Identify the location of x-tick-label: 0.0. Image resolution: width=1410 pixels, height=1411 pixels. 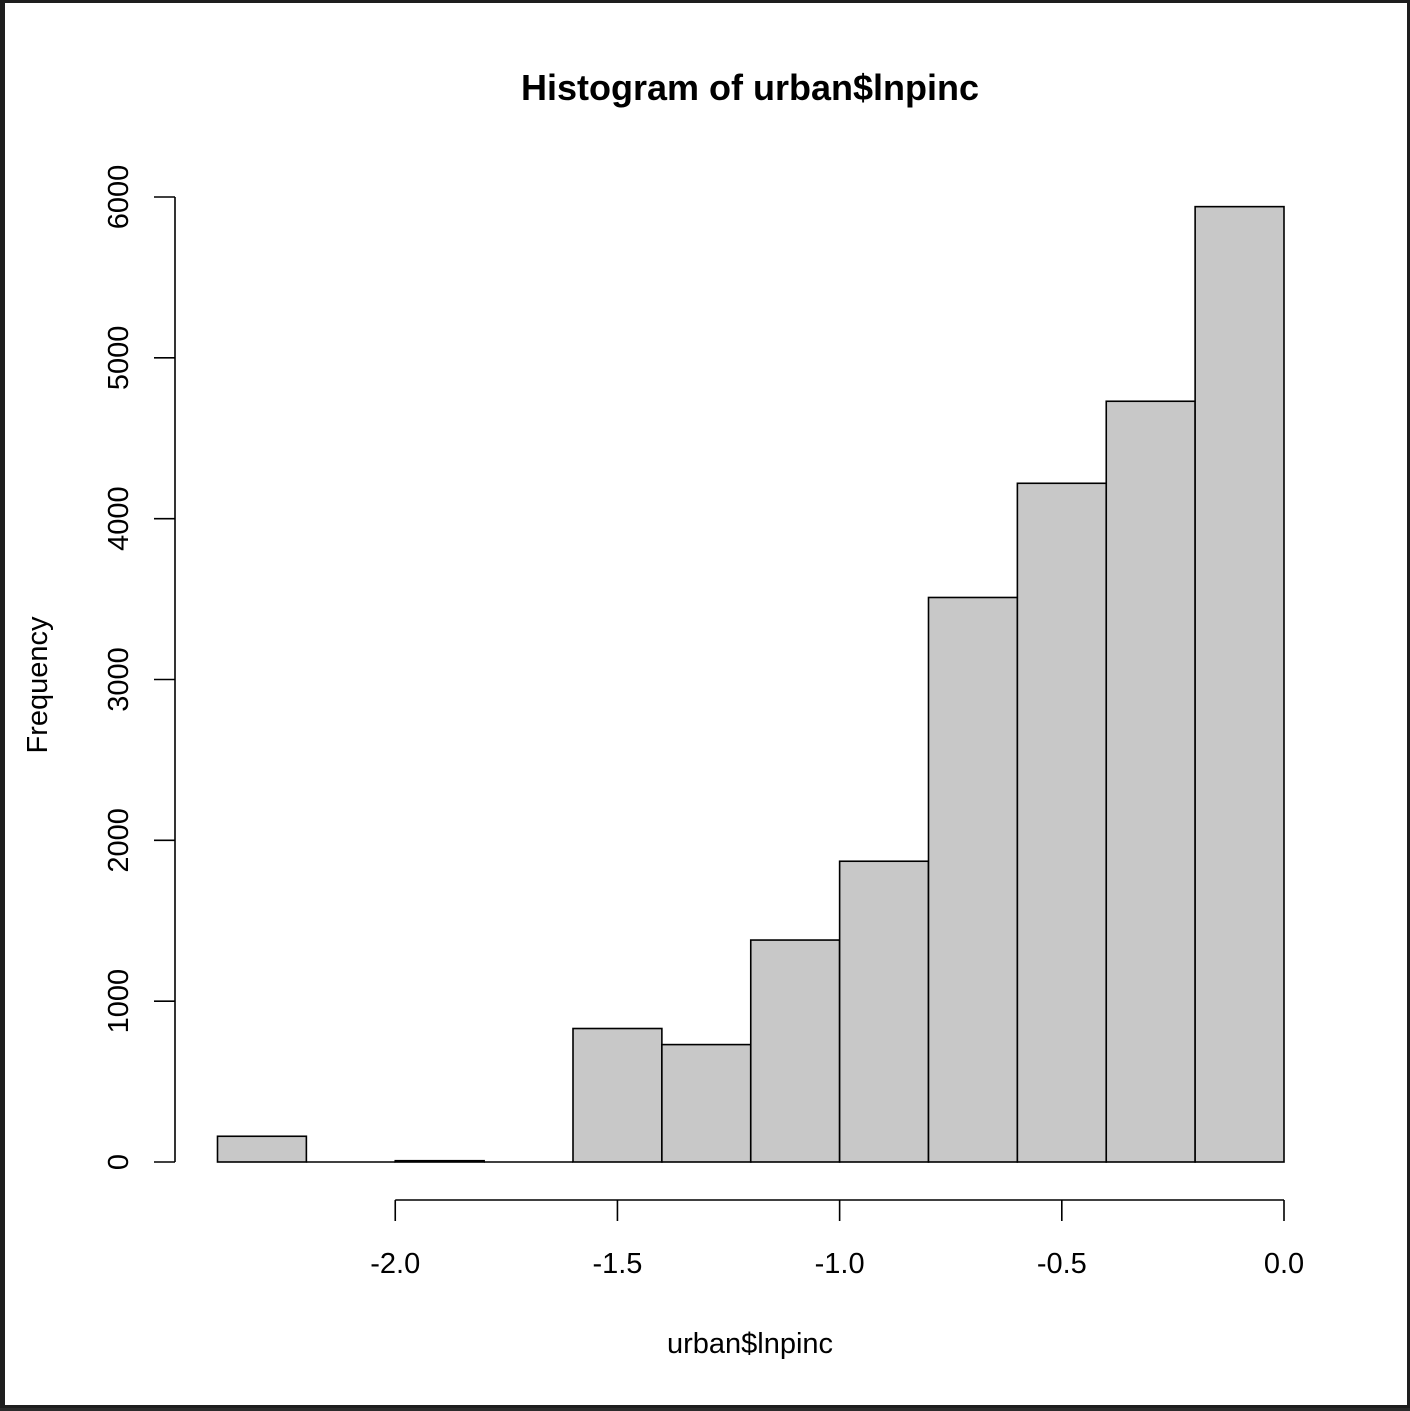
(1284, 1264).